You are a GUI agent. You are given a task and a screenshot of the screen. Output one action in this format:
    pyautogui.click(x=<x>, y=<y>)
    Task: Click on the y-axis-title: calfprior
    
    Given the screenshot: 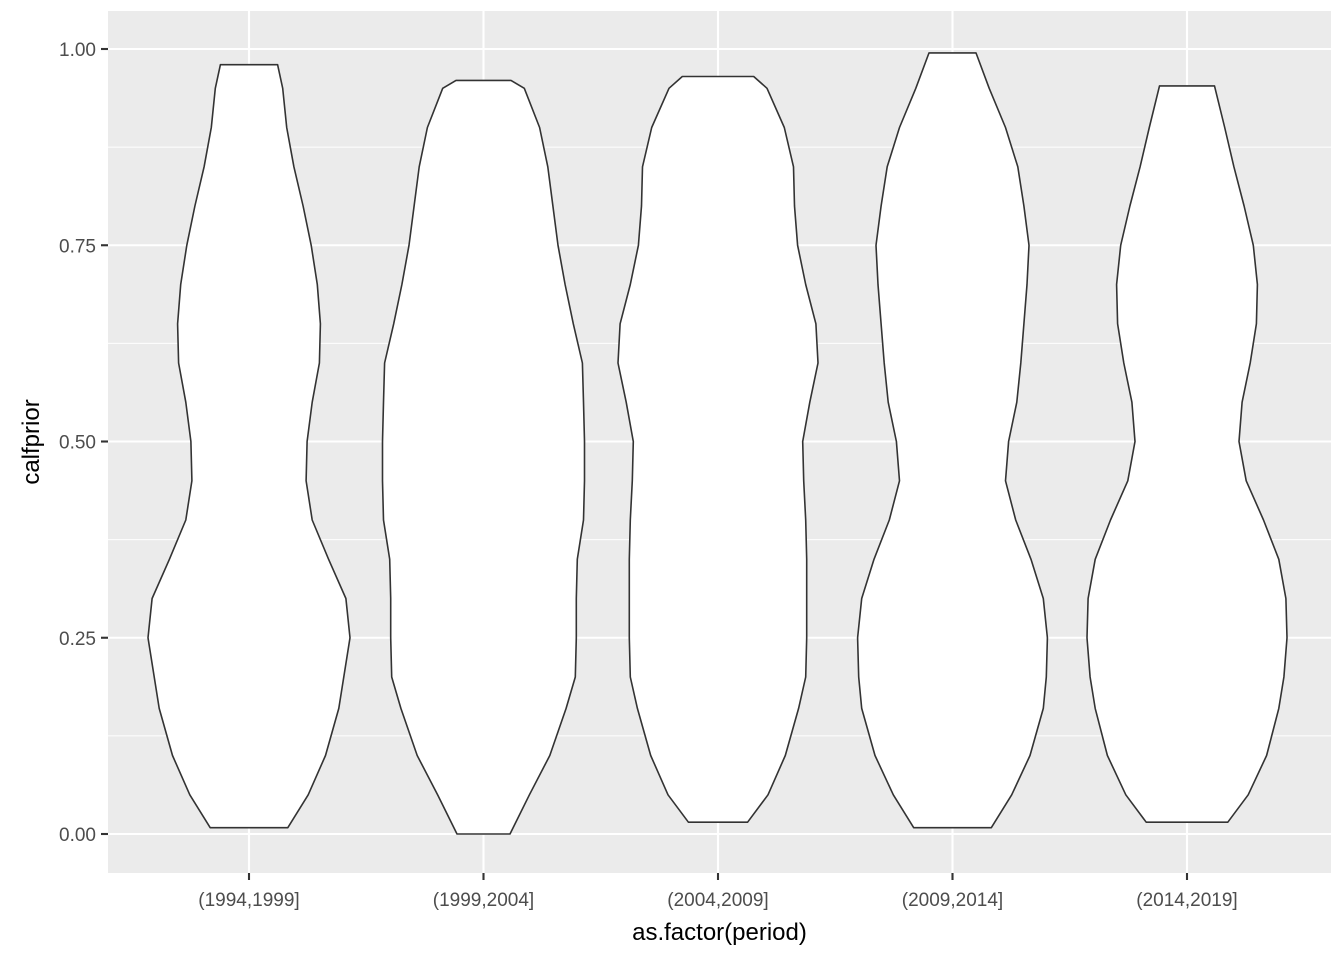 What is the action you would take?
    pyautogui.click(x=31, y=441)
    